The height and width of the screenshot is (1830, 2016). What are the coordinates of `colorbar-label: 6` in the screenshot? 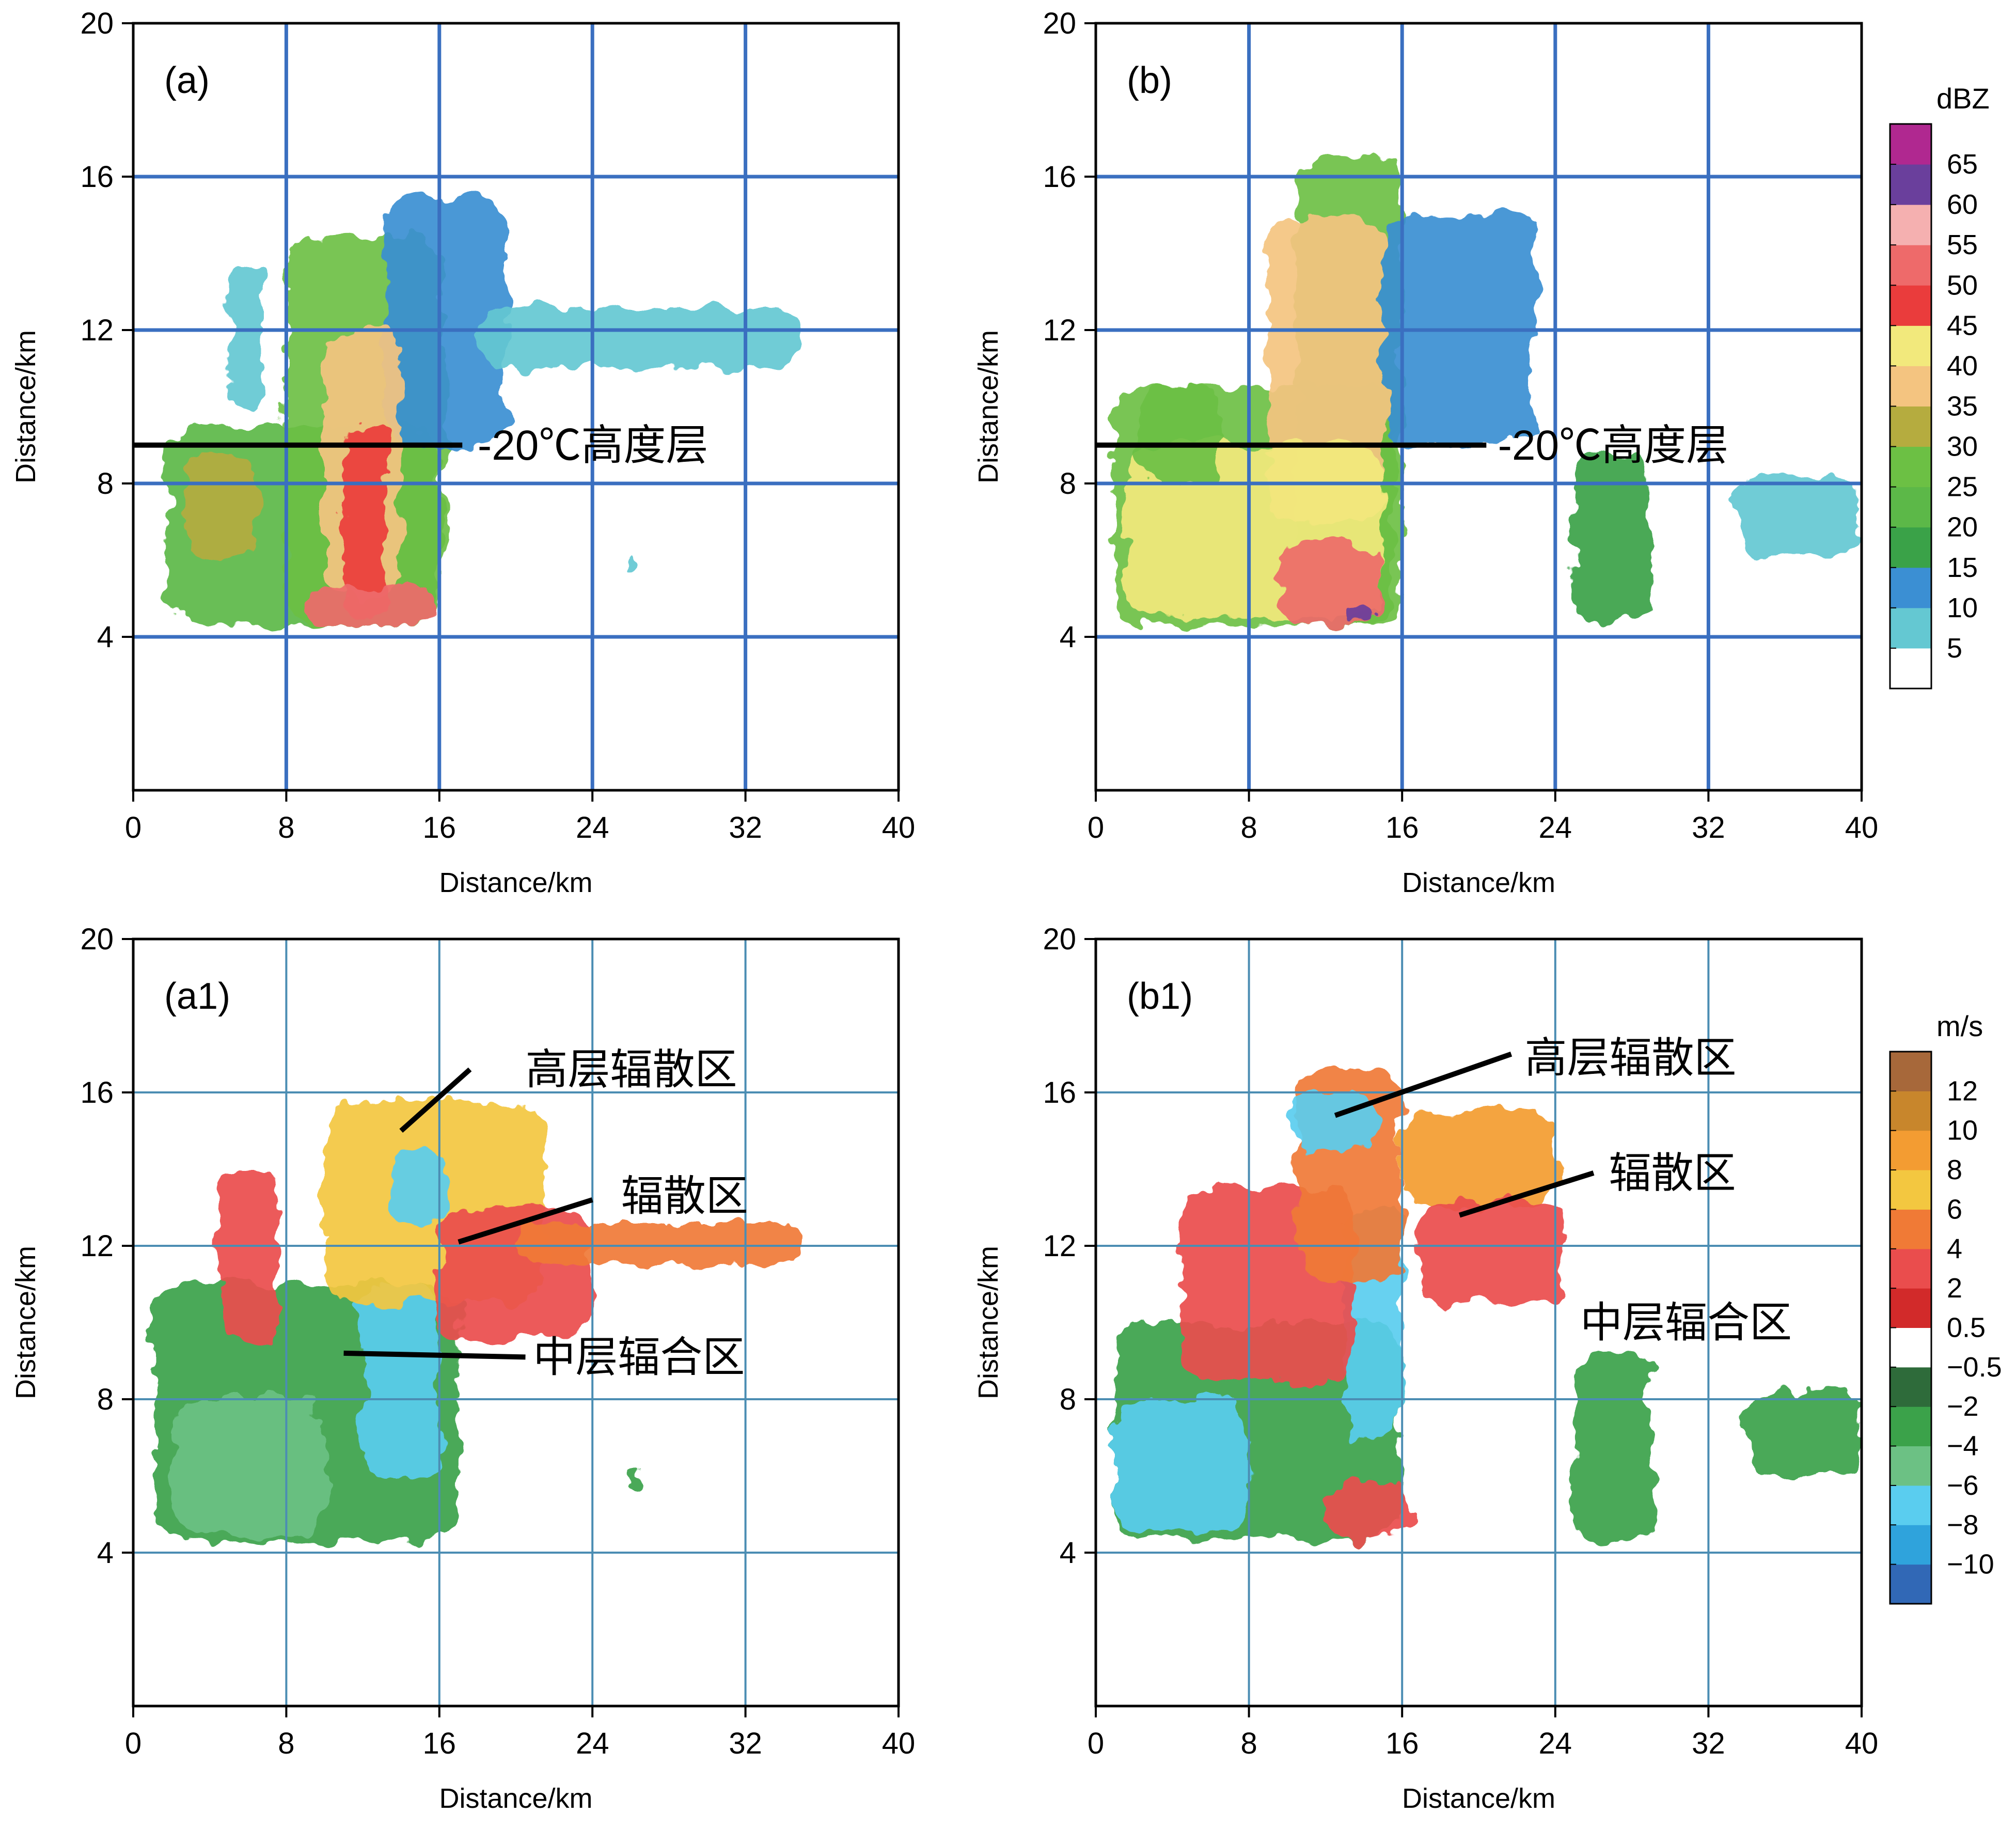 It's located at (1954, 1209).